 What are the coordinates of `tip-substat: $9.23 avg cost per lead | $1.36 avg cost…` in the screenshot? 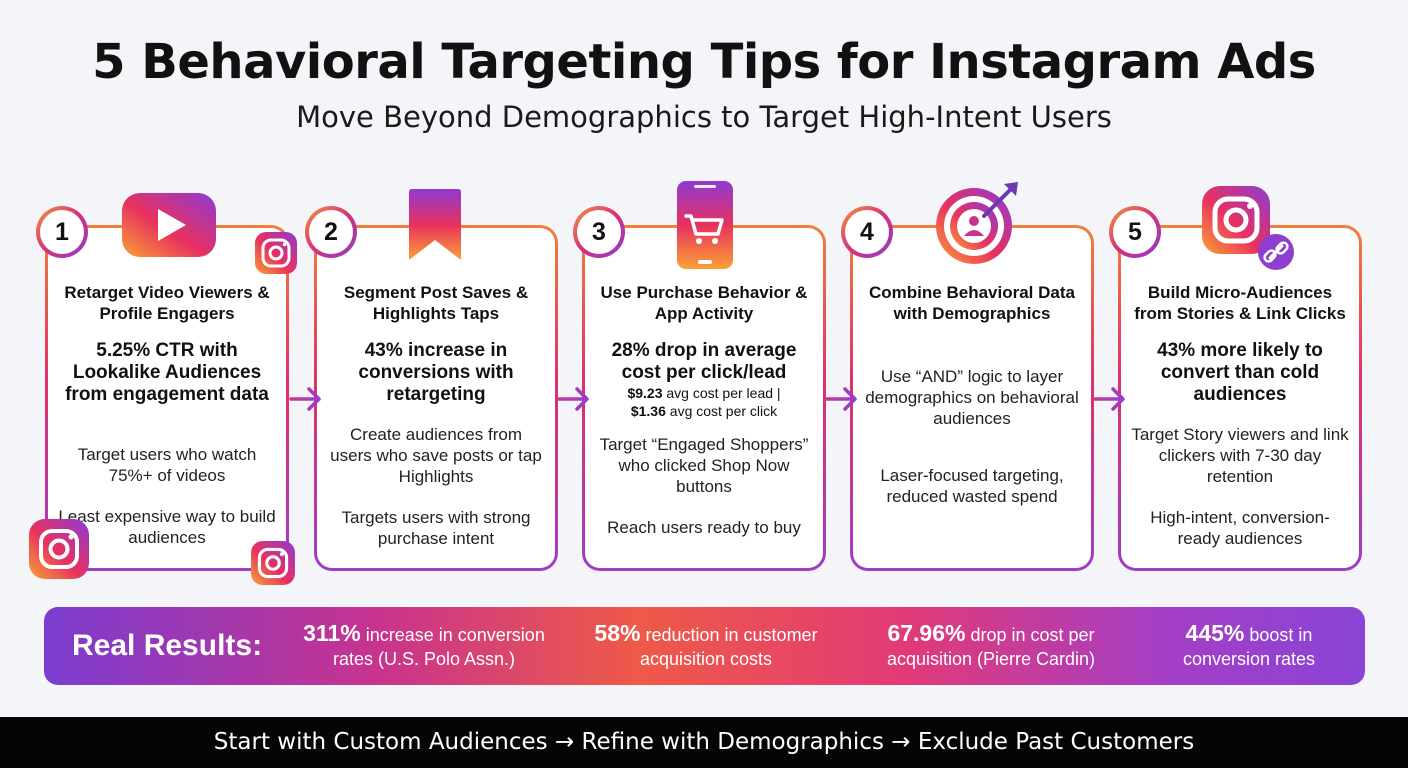 It's located at (704, 402).